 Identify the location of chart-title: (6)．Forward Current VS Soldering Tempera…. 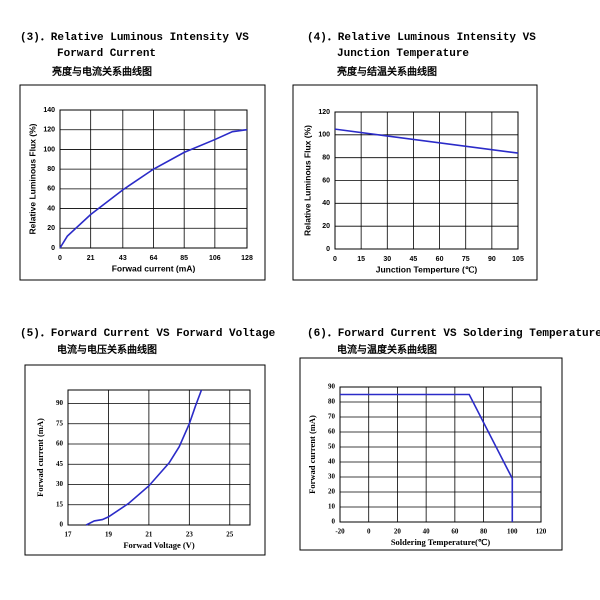
(453, 334).